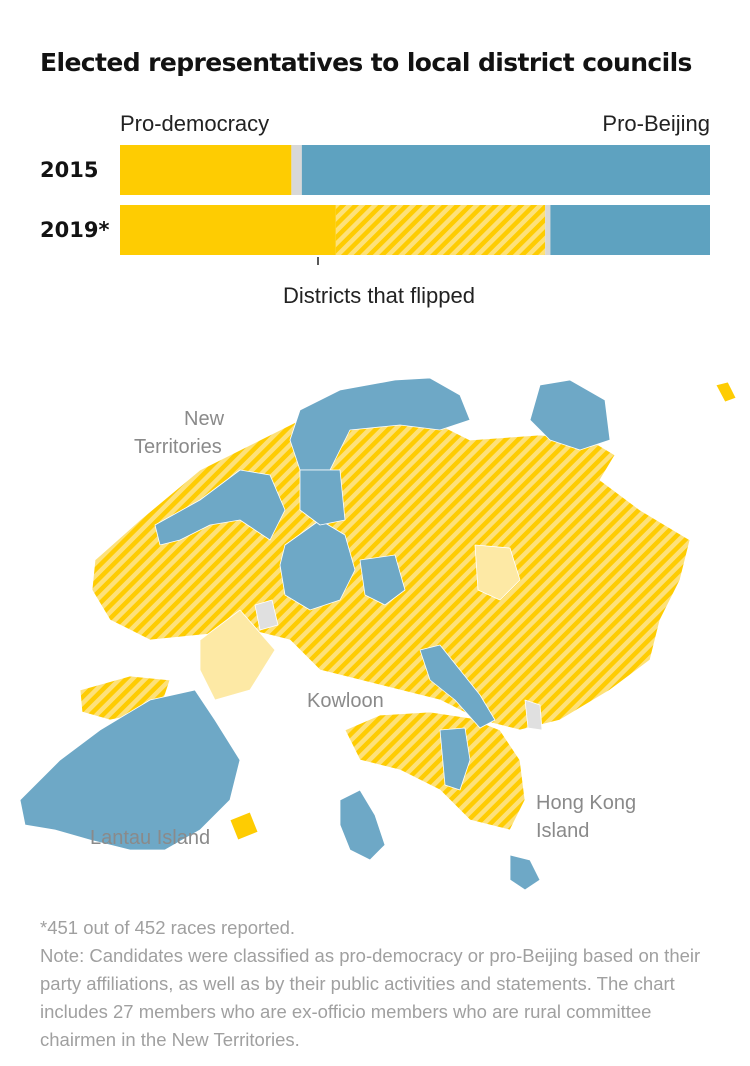 The width and height of the screenshot is (750, 1066). Describe the element at coordinates (435, 771) in the screenshot. I see `map-region-hk-island-flipped` at that location.